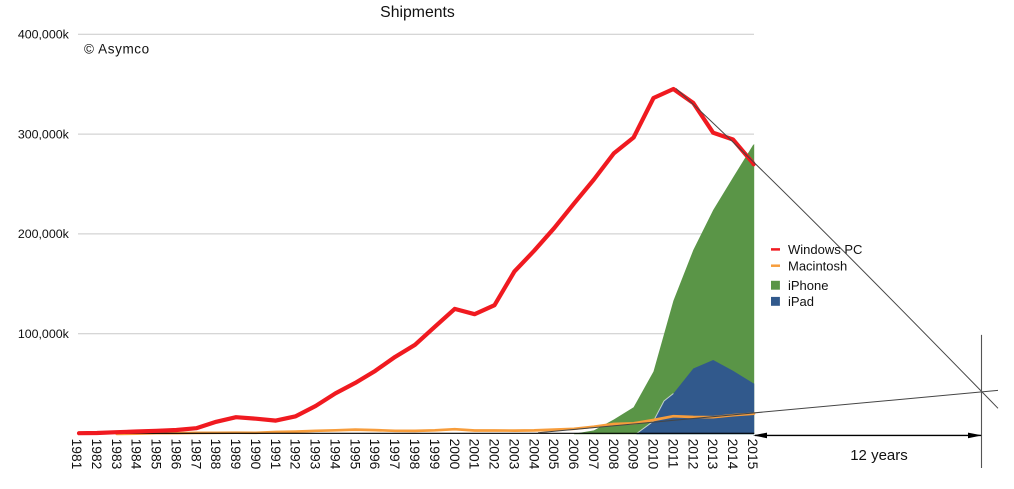  What do you see at coordinates (712, 454) in the screenshot?
I see `svg-text: 2013` at bounding box center [712, 454].